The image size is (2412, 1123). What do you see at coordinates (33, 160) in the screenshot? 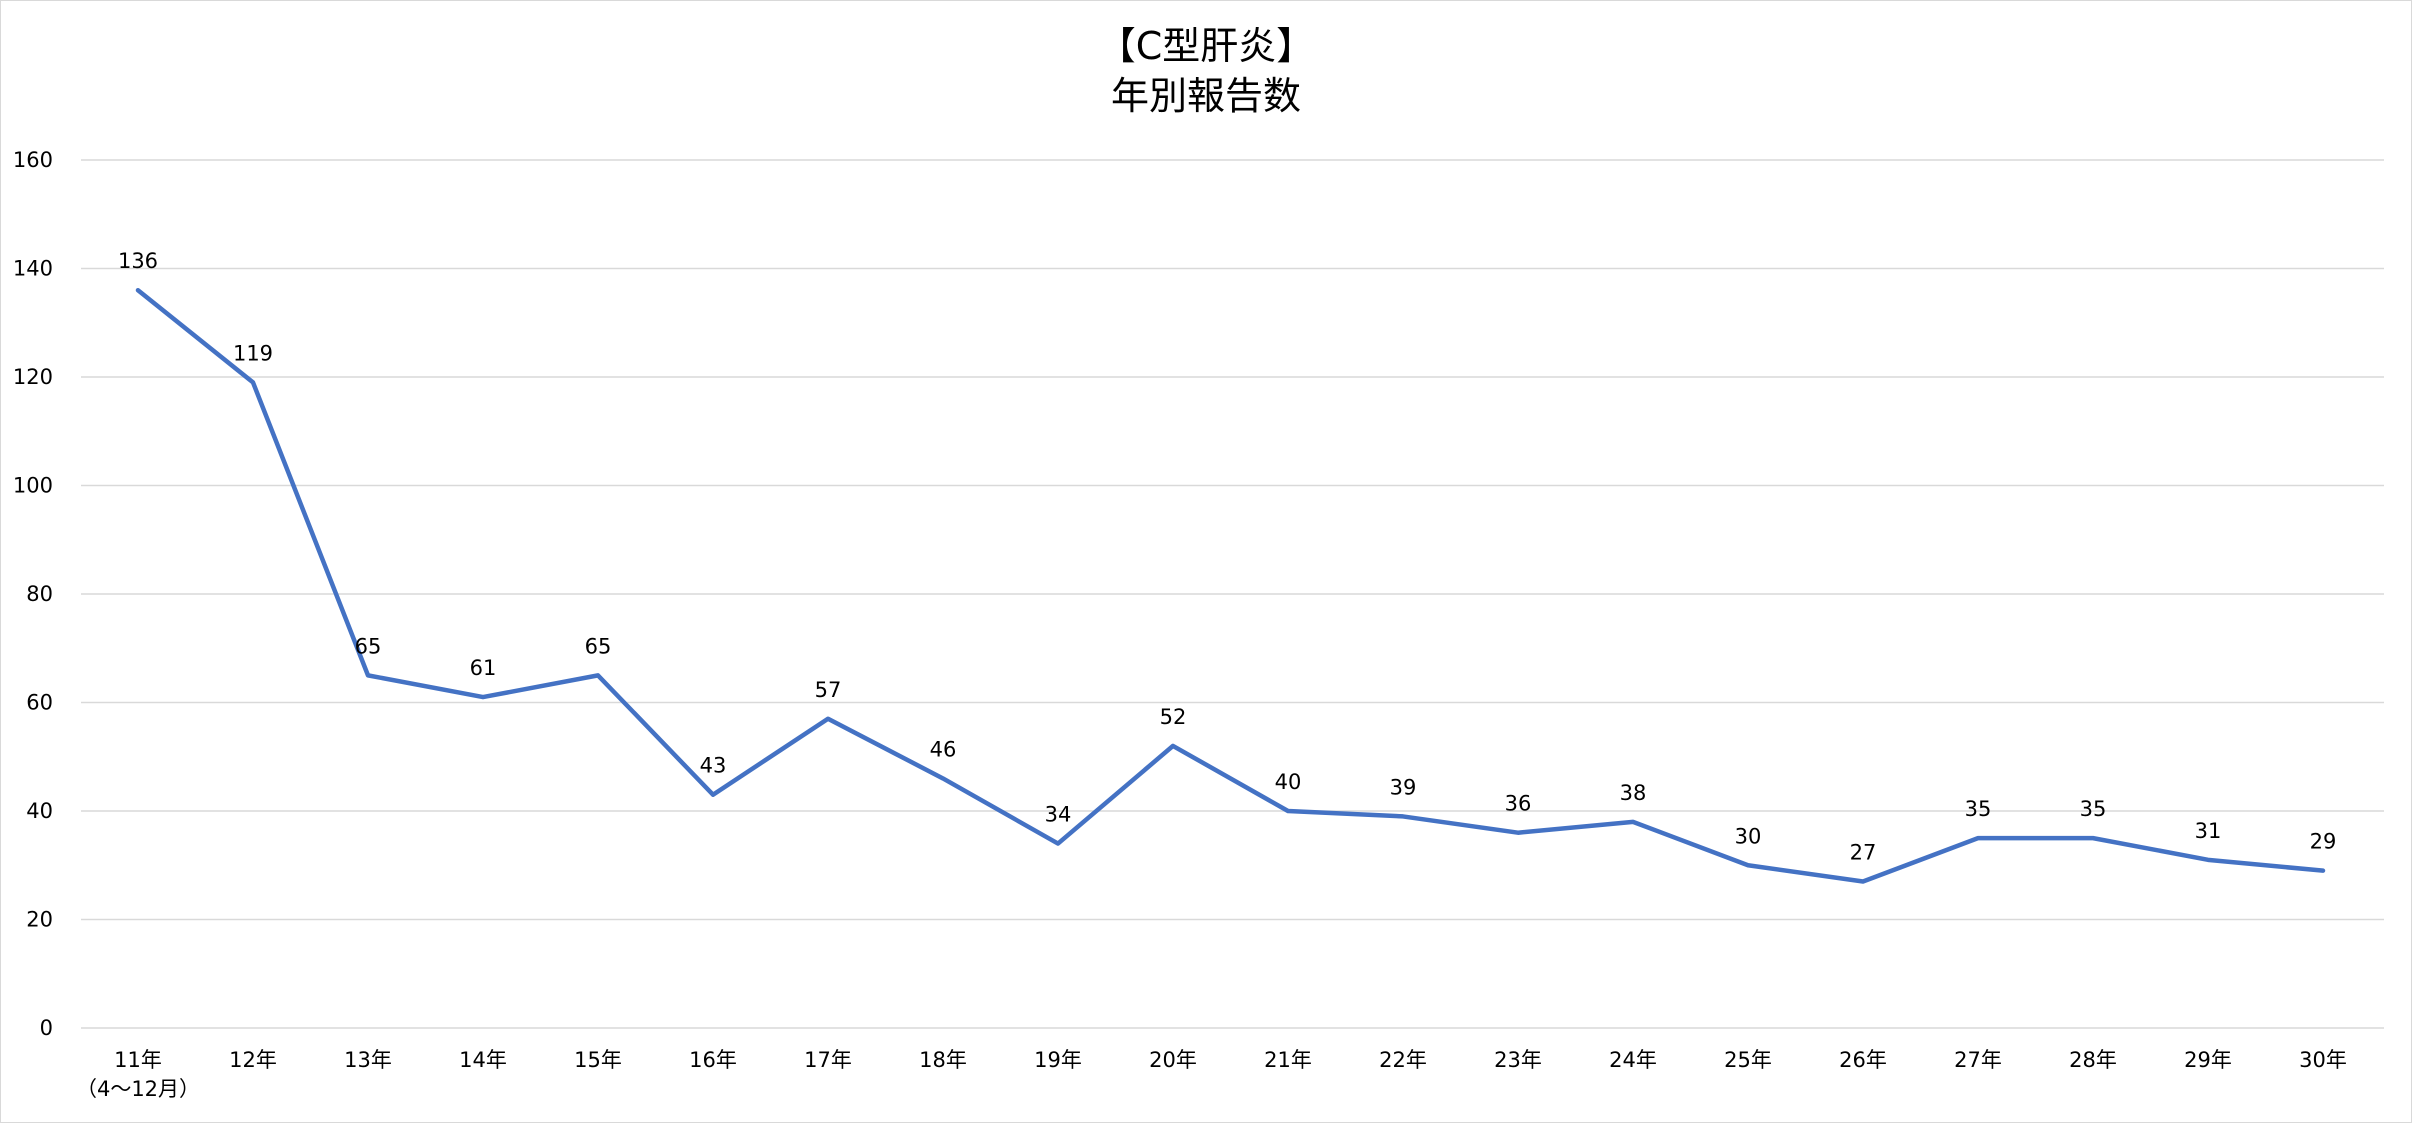
I see `y-tick-label: 160` at bounding box center [33, 160].